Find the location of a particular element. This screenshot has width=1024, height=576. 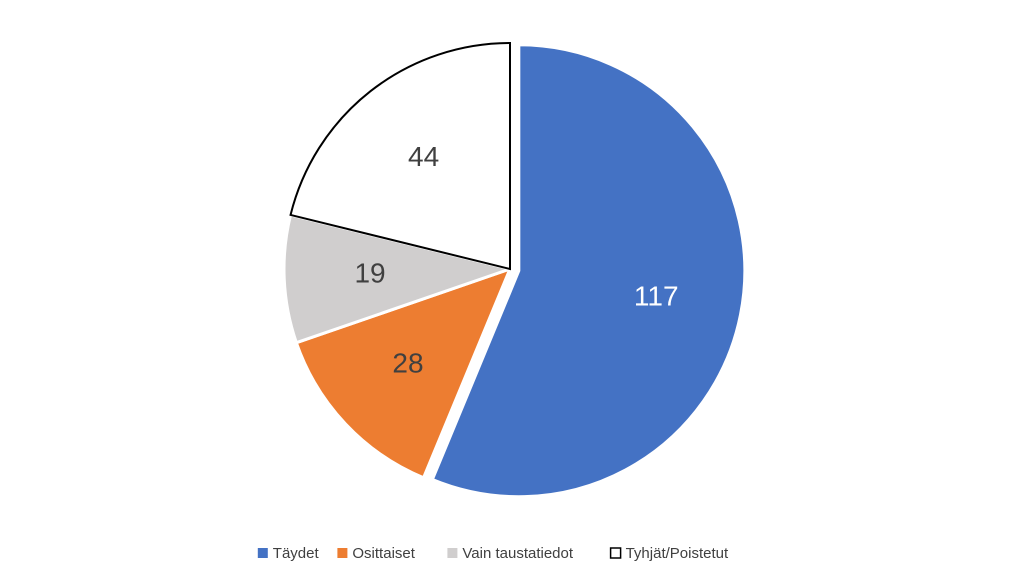

legend-label: Täydet is located at coordinates (296, 553).